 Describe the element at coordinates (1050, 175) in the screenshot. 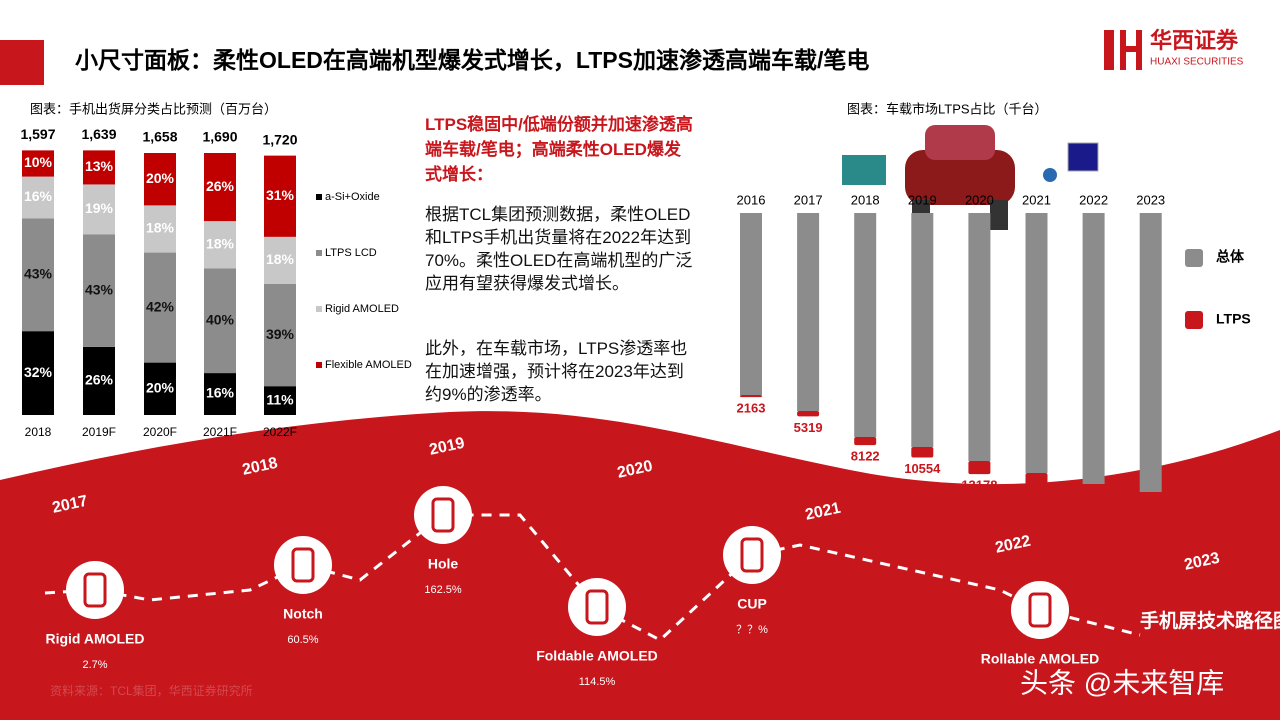

I see `icon-pin` at that location.